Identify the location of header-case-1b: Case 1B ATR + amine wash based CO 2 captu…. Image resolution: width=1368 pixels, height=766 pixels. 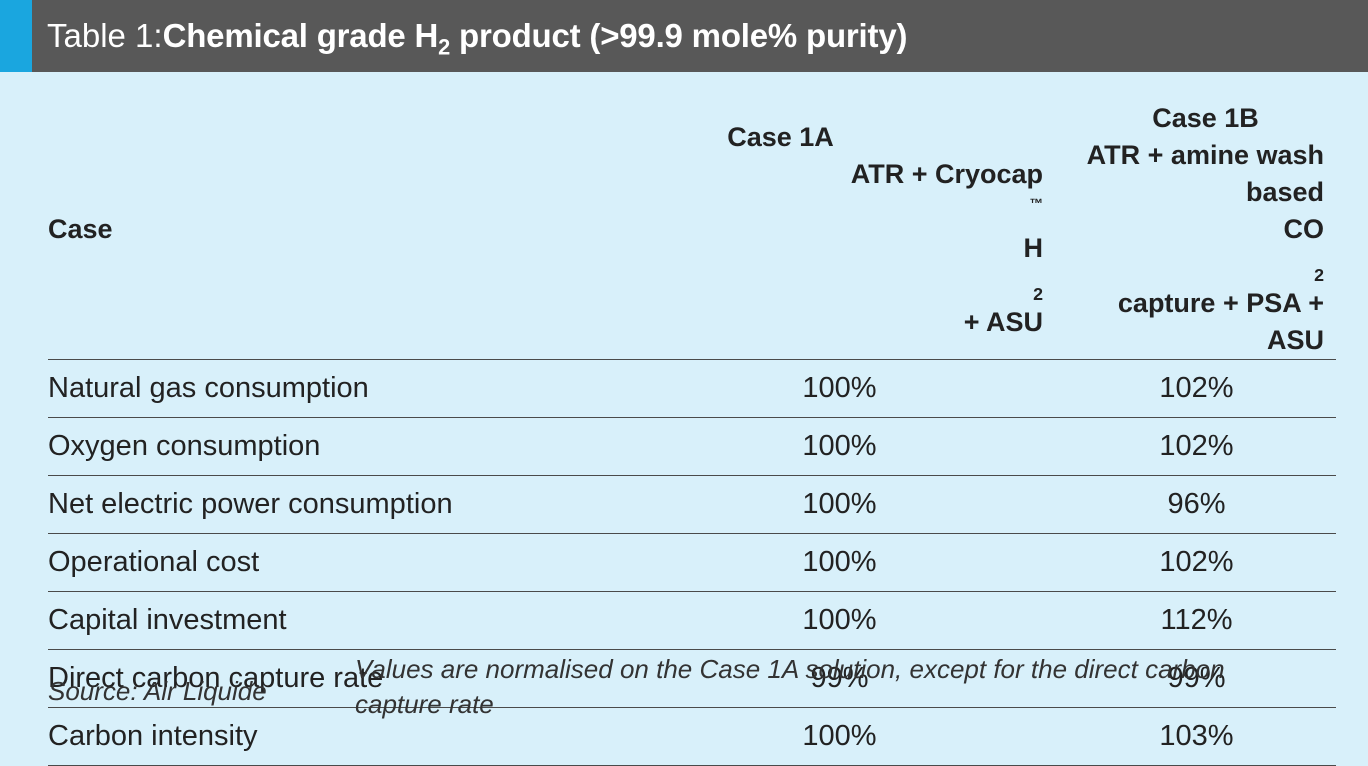
(1196, 230).